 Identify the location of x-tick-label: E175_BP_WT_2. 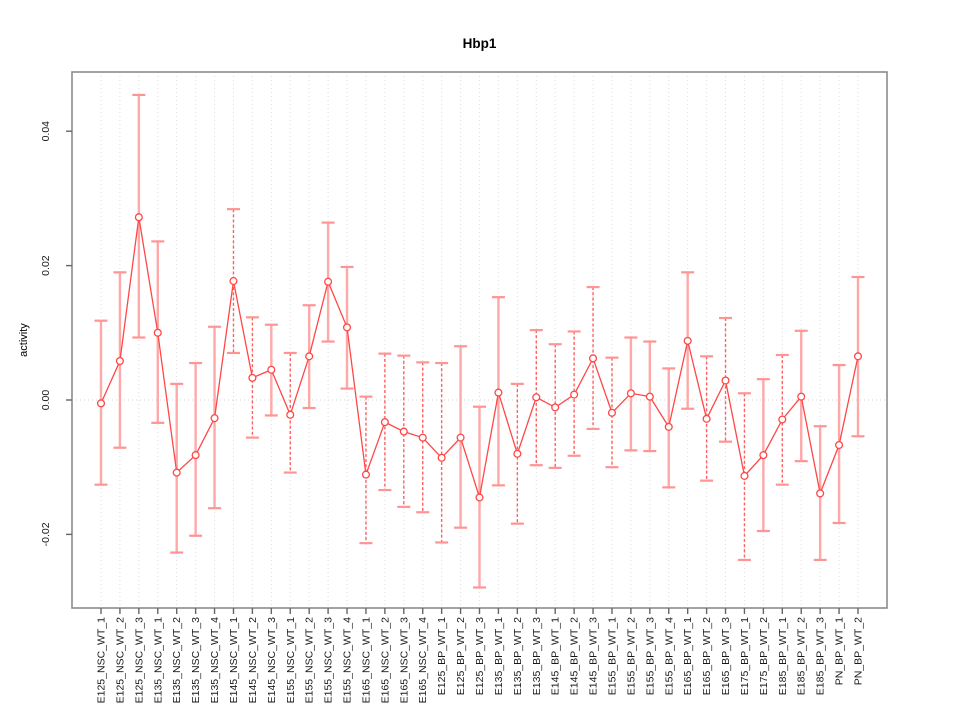
(764, 656).